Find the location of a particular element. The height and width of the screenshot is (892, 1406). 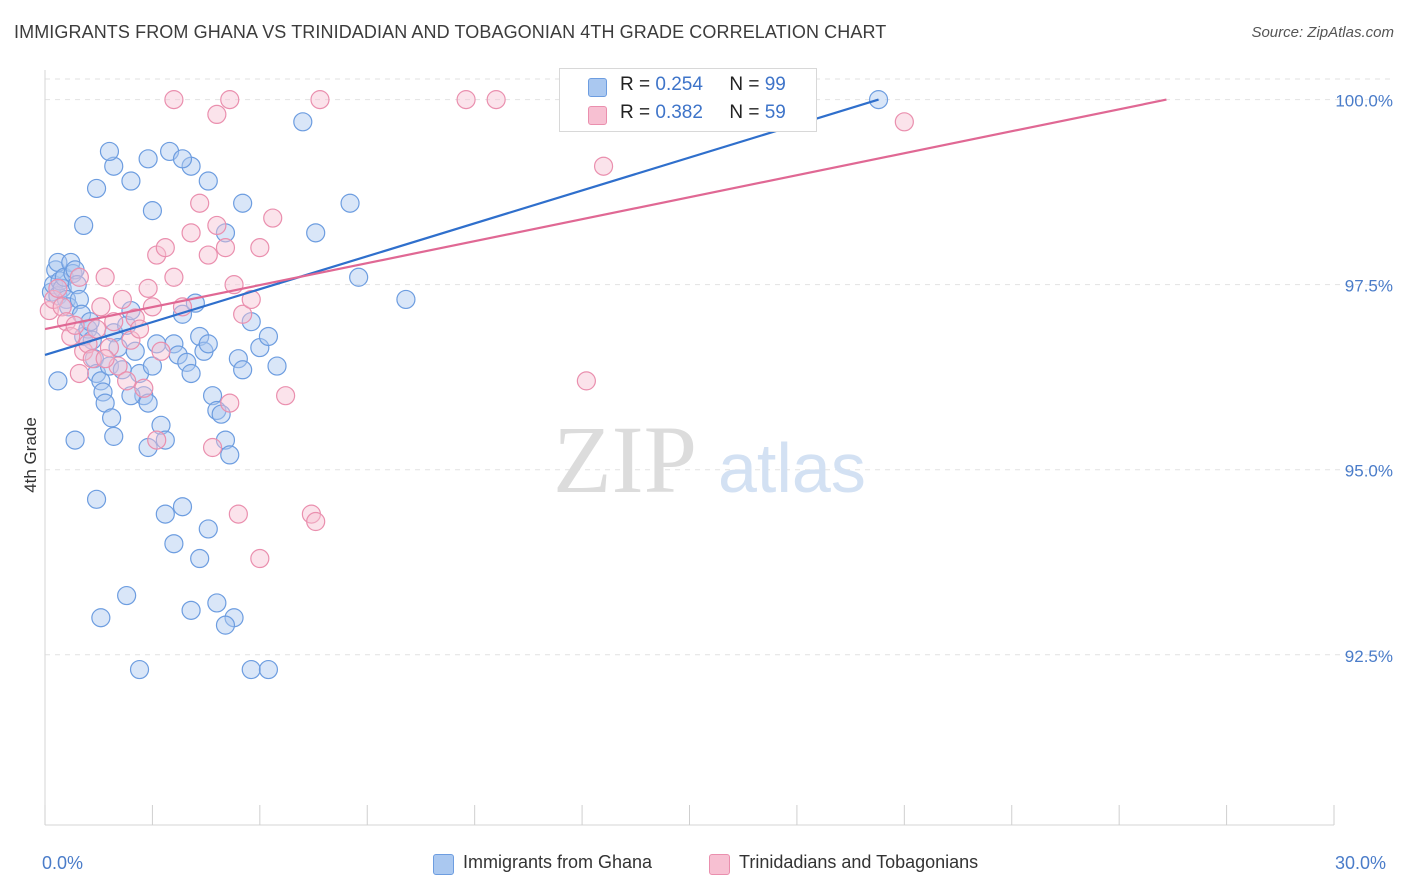

y-tick-label: 97.5% is located at coordinates (1369, 286).